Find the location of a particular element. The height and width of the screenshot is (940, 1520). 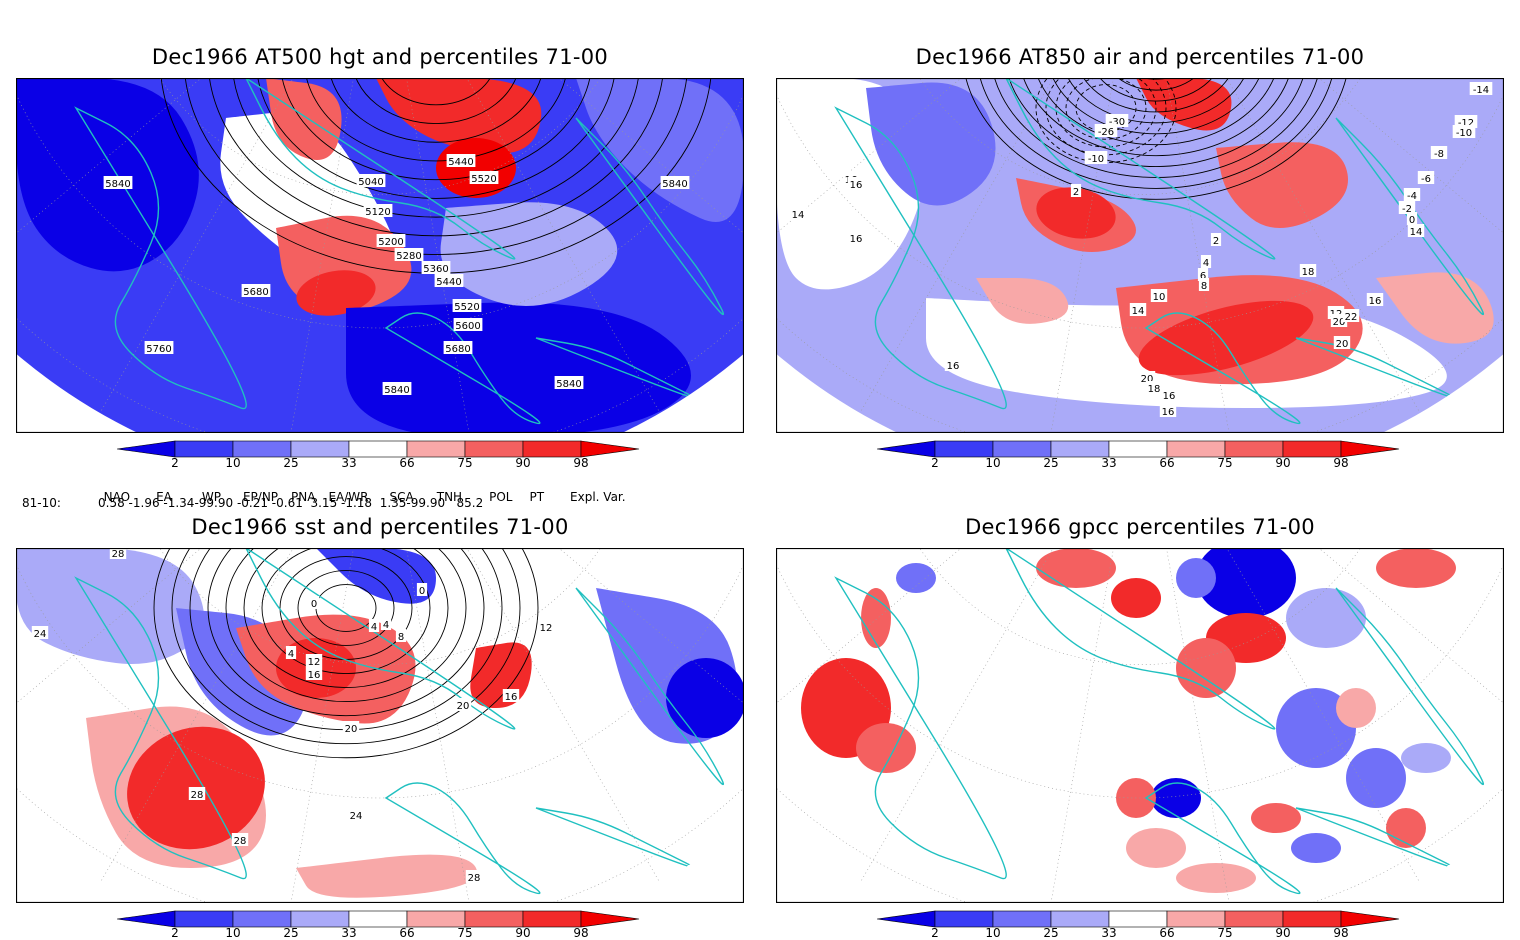

colorbar-gpcc is located at coordinates (1141, 921).